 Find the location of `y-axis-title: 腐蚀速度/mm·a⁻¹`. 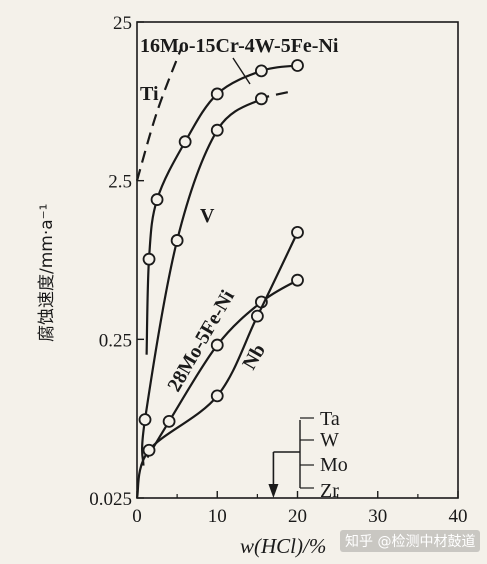

y-axis-title: 腐蚀速度/mm·a⁻¹ is located at coordinates (47, 273).